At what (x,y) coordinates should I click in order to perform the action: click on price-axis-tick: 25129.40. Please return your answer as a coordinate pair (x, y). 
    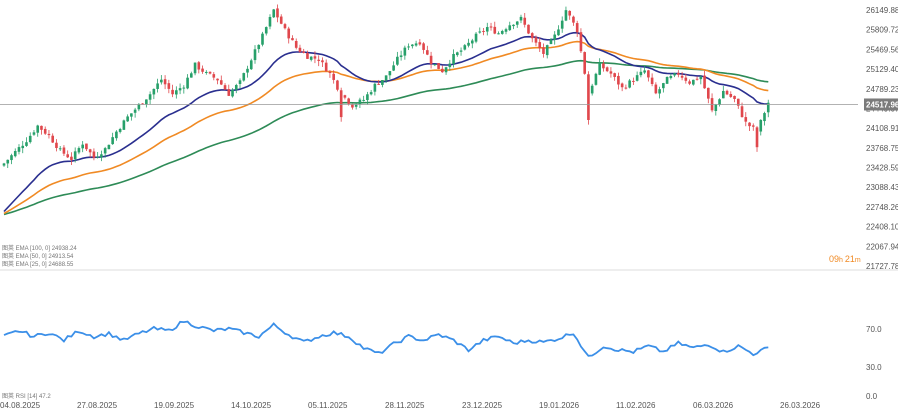
    Looking at the image, I should click on (882, 69).